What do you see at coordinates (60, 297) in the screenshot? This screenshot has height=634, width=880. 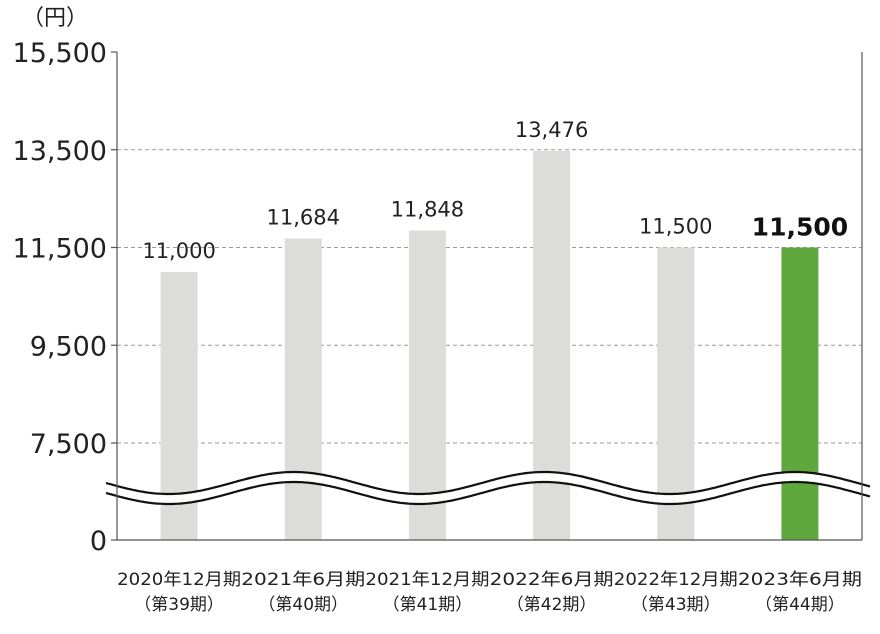 I see `y-tick-labels: 0 7,500 9,500 11,500 13,500 15,500` at bounding box center [60, 297].